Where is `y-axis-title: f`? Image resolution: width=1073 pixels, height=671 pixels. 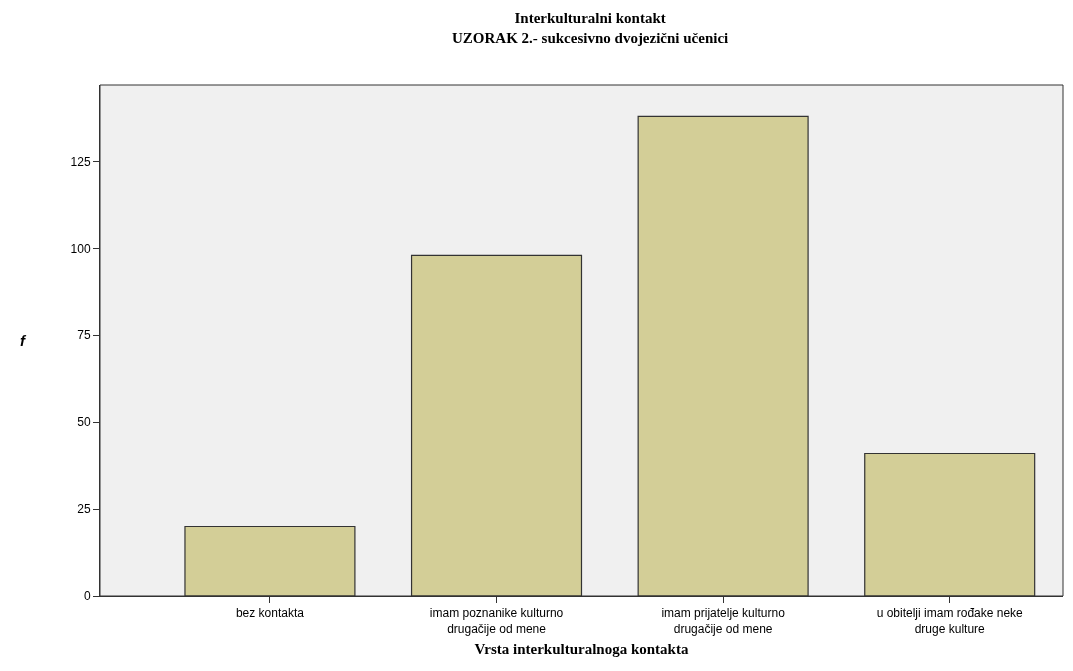
y-axis-title: f is located at coordinates (23, 340).